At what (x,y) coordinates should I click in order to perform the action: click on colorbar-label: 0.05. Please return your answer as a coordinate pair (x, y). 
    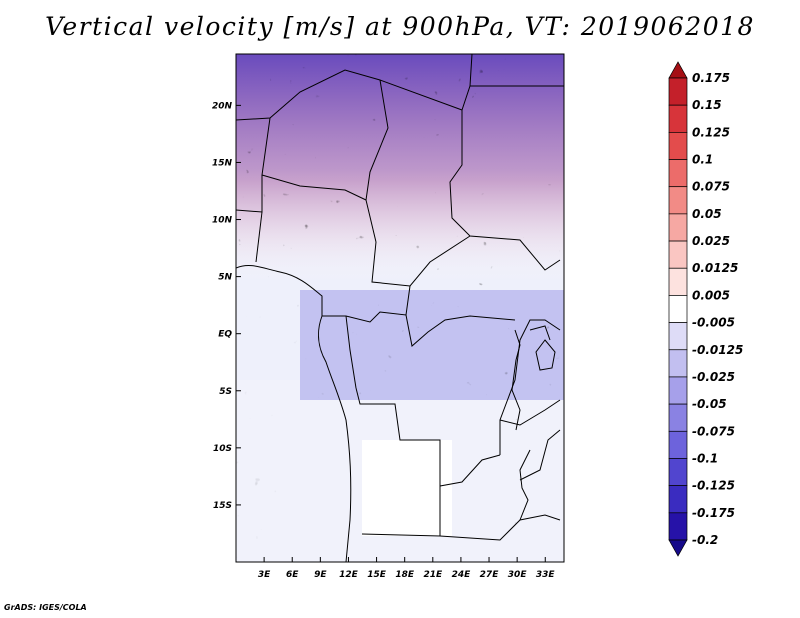
    Looking at the image, I should click on (707, 214).